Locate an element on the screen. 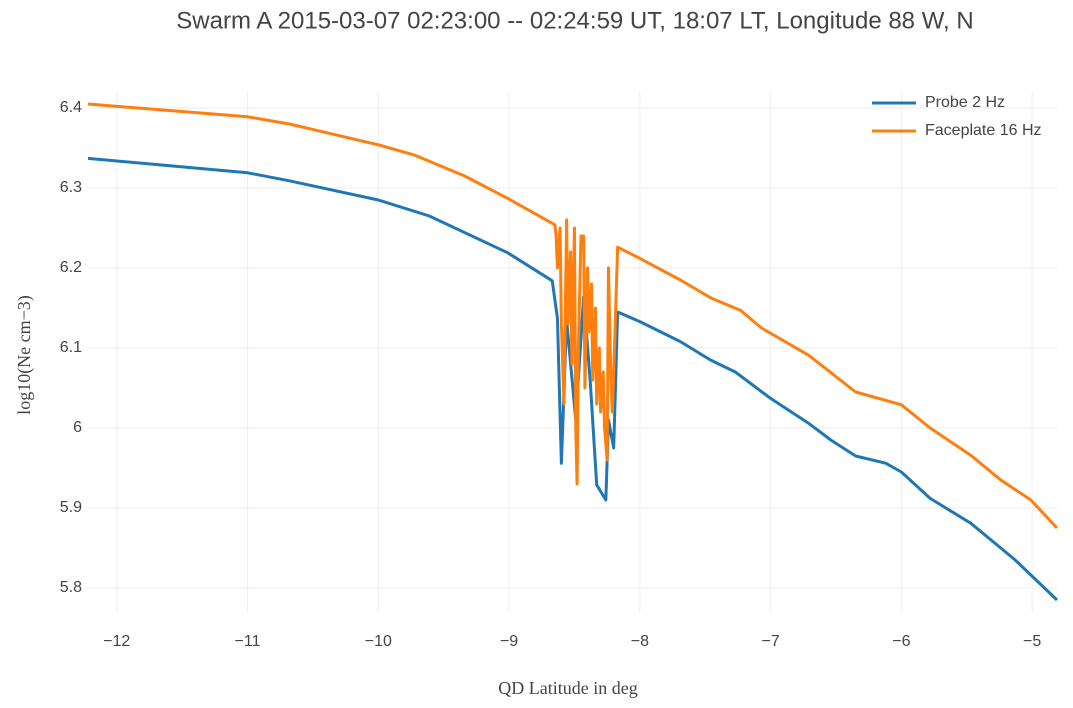 This screenshot has height=708, width=1073. y-tick-label: 6.1 is located at coordinates (71, 347).